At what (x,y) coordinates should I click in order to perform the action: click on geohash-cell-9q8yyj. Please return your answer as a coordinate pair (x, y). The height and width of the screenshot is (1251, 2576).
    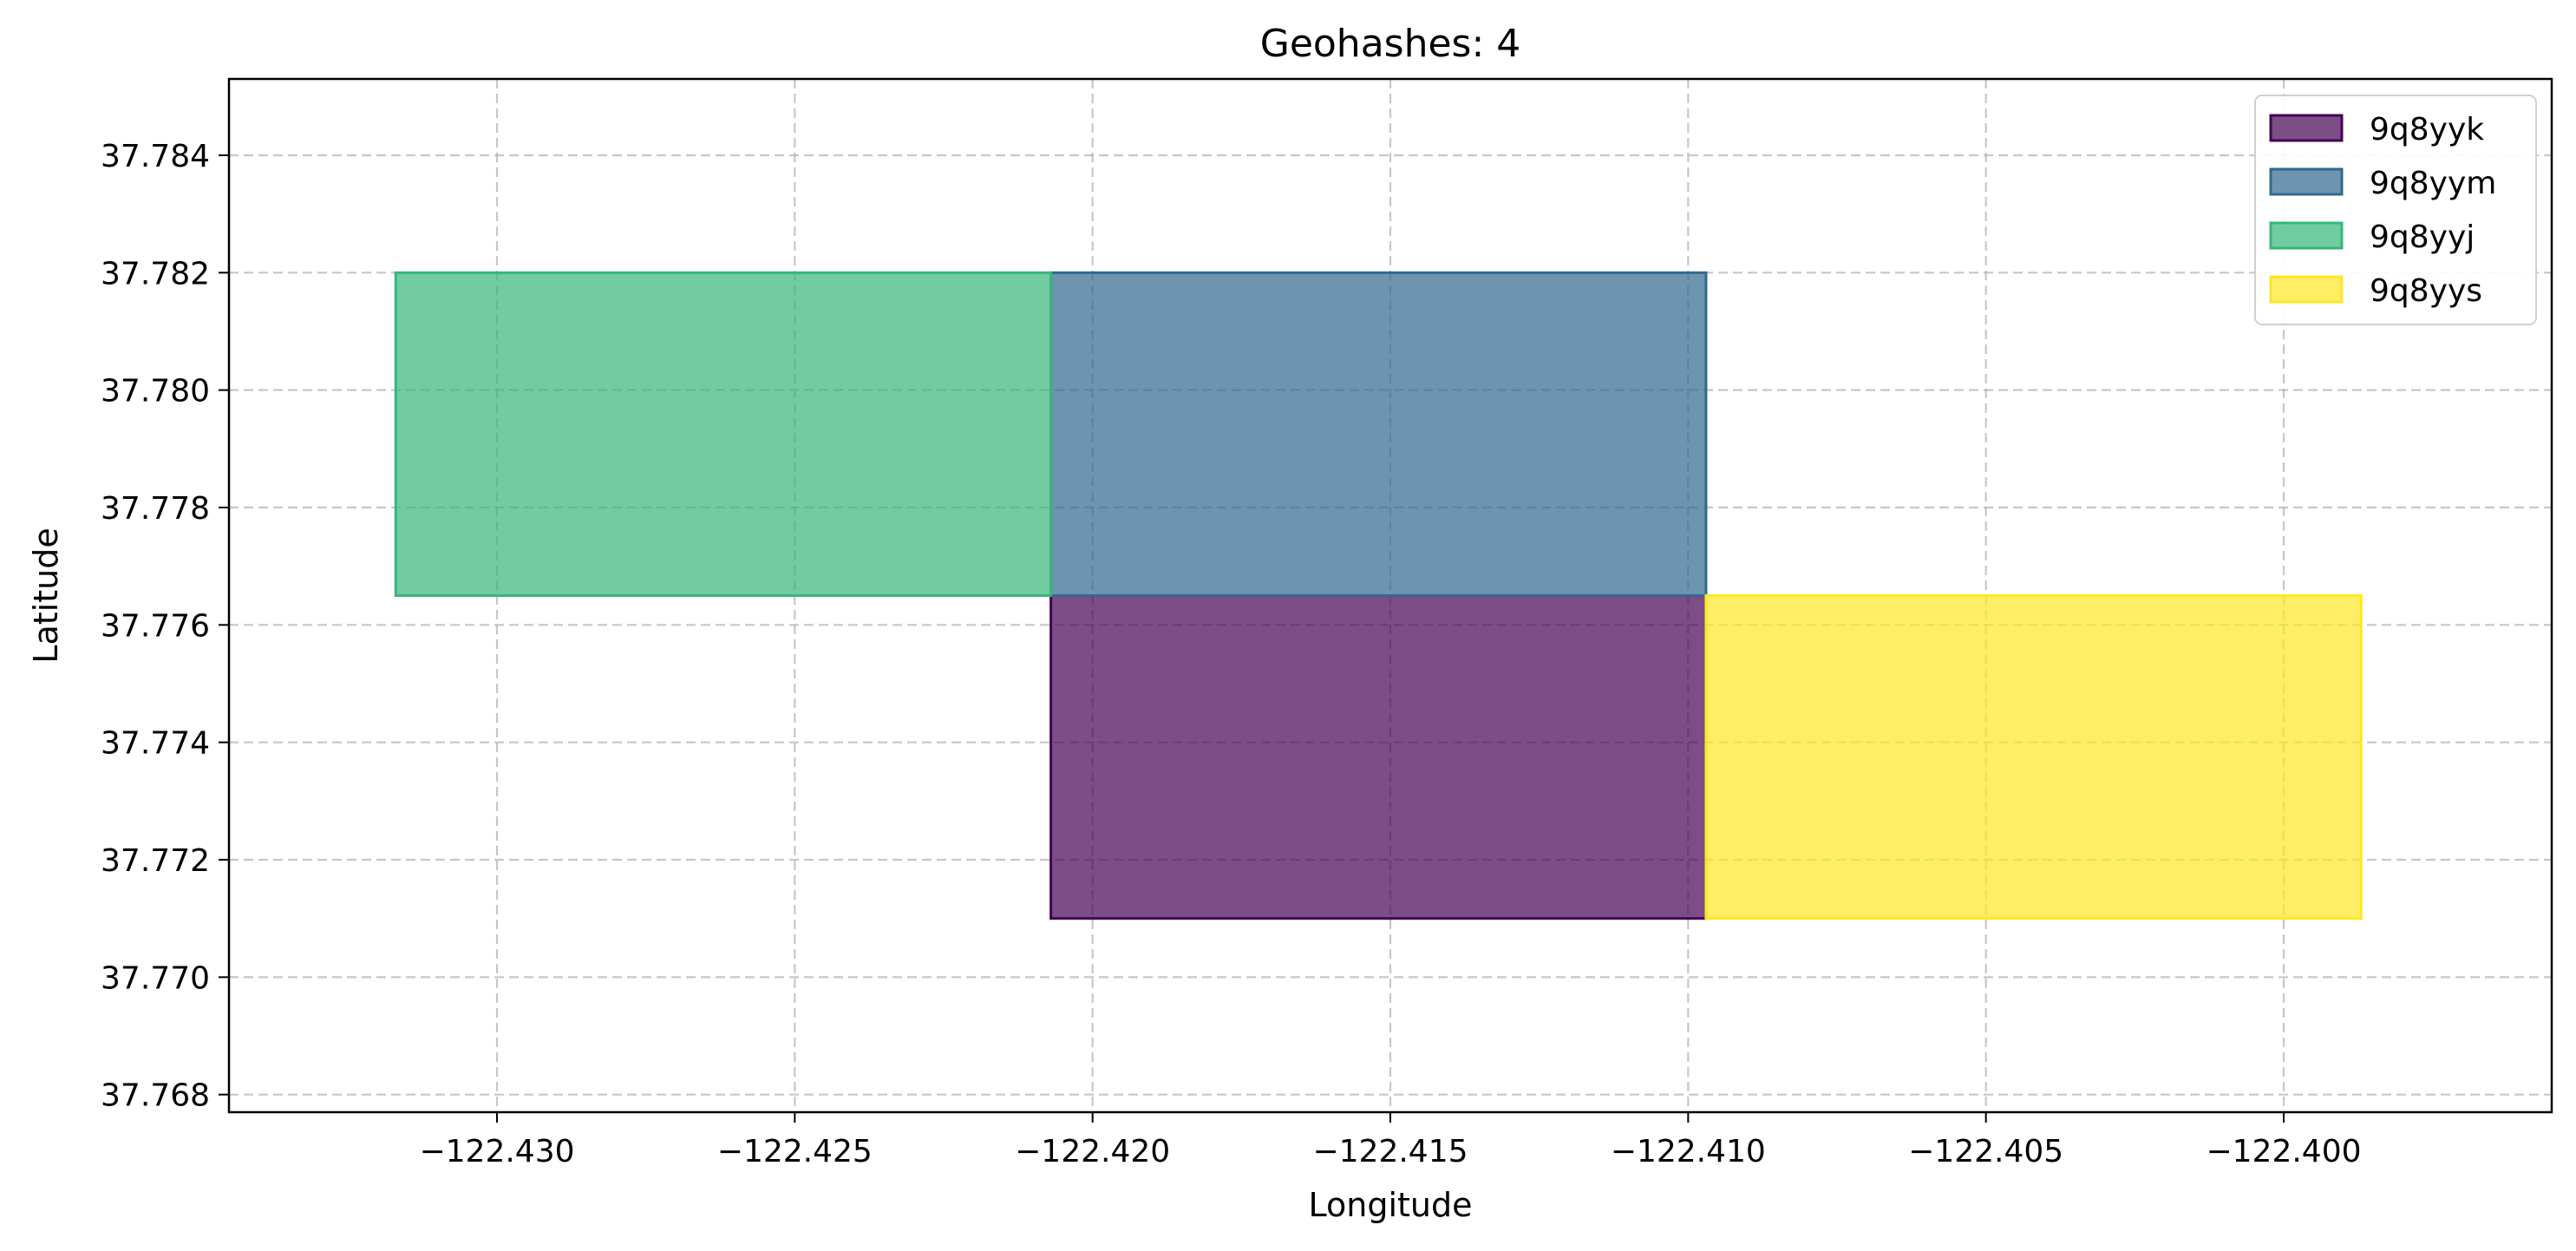
    Looking at the image, I should click on (723, 434).